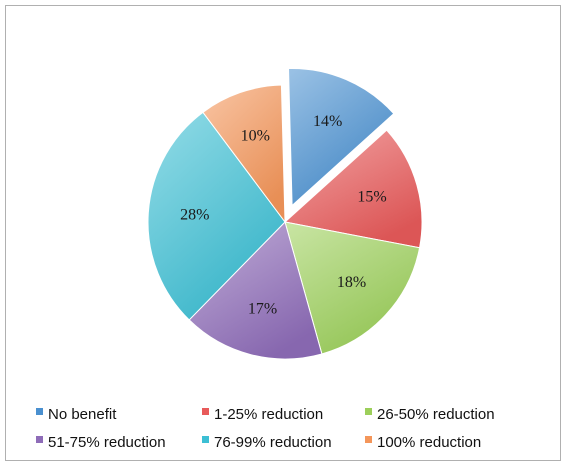  I want to click on legend-label: 26-50% reduction, so click(436, 414).